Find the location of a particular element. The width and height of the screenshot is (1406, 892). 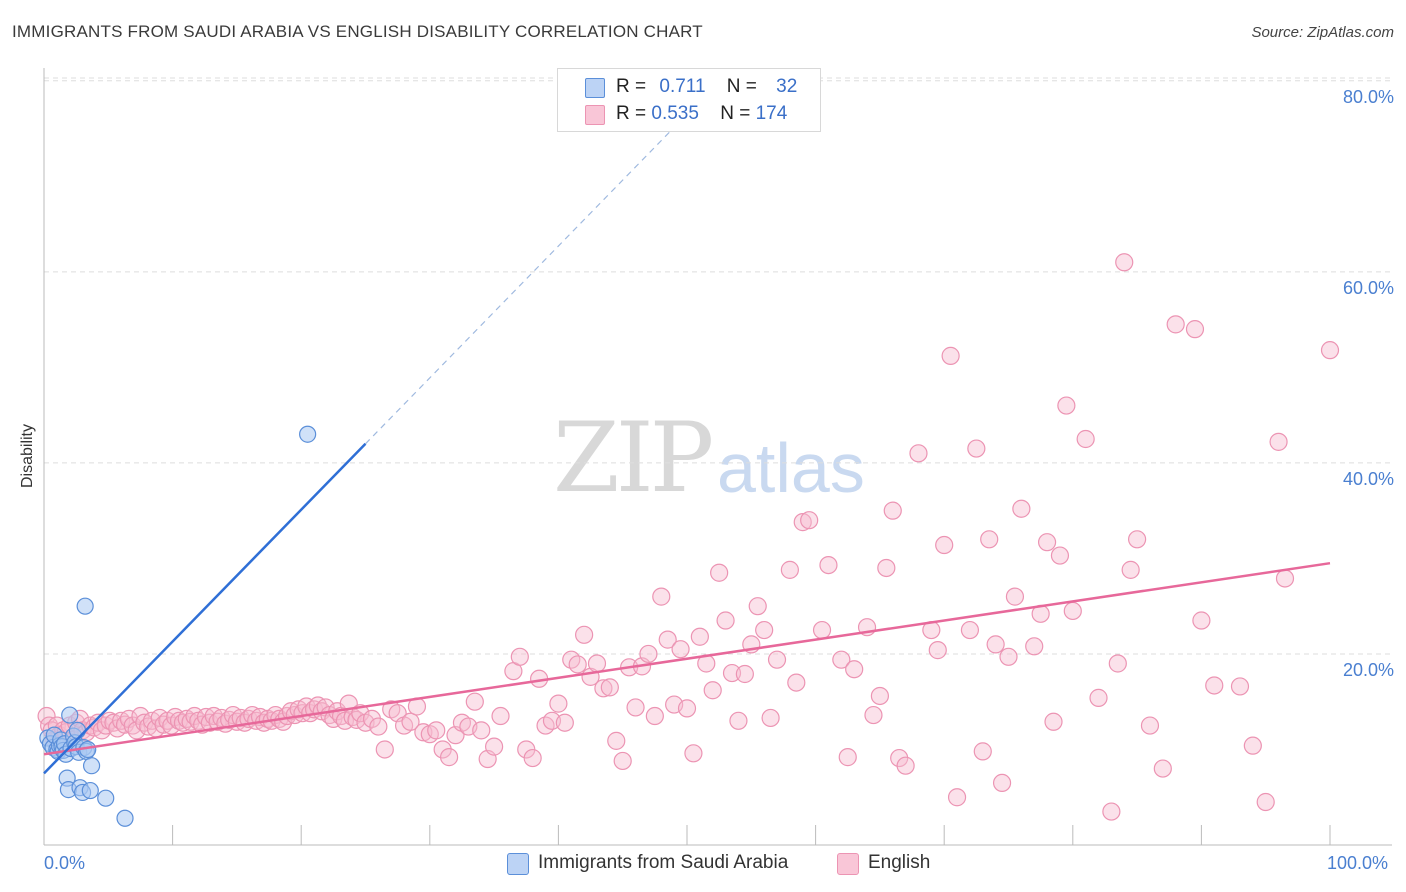

legend-n-label: N = is located at coordinates (744, 86).